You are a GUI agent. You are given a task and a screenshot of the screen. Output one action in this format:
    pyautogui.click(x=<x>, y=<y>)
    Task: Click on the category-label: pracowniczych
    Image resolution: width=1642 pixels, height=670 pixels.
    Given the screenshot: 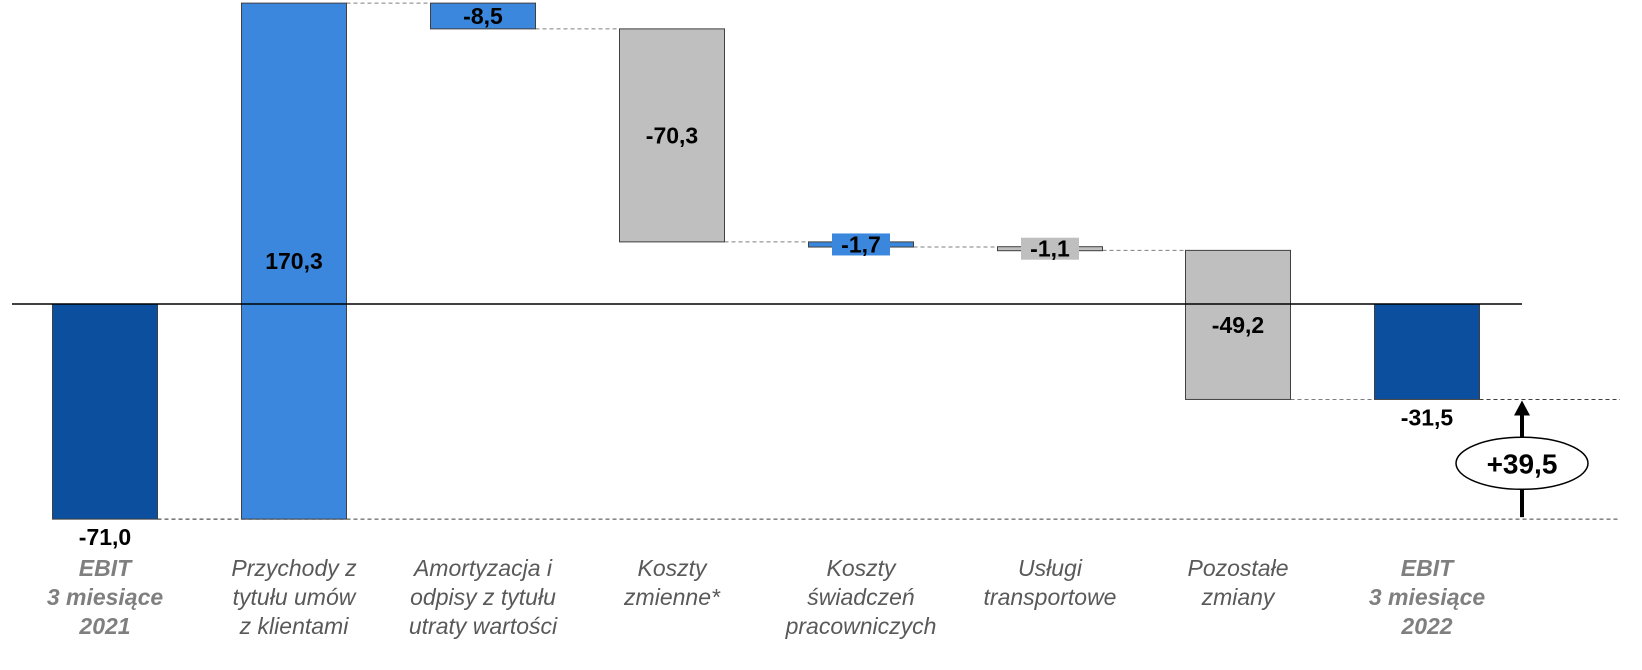 What is the action you would take?
    pyautogui.click(x=861, y=626)
    